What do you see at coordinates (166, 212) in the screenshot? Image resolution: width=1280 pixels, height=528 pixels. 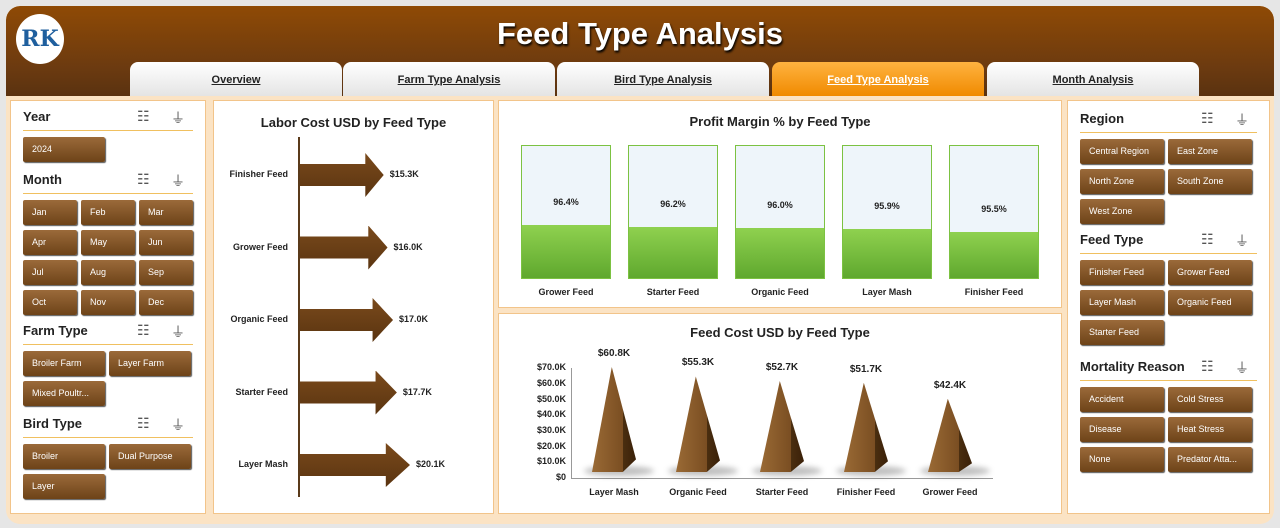 I see `slicer-item-mar: Mar` at bounding box center [166, 212].